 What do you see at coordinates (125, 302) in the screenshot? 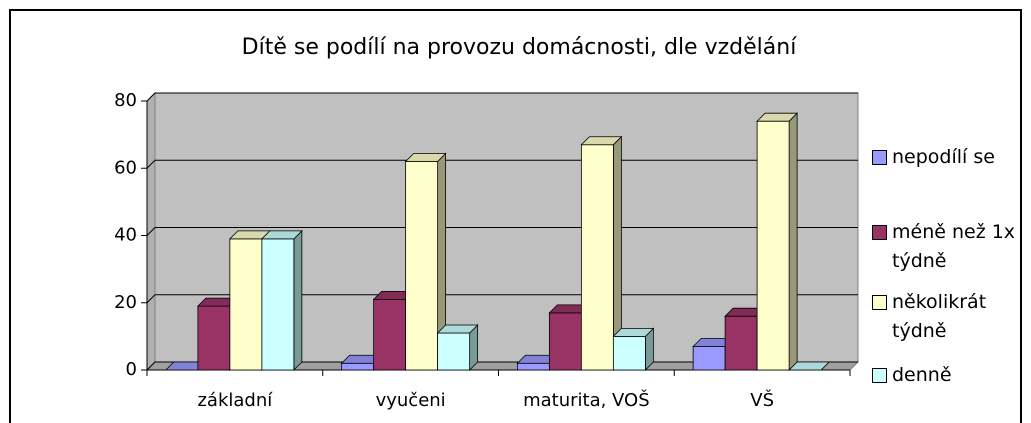
I see `y-tick-label: 20` at bounding box center [125, 302].